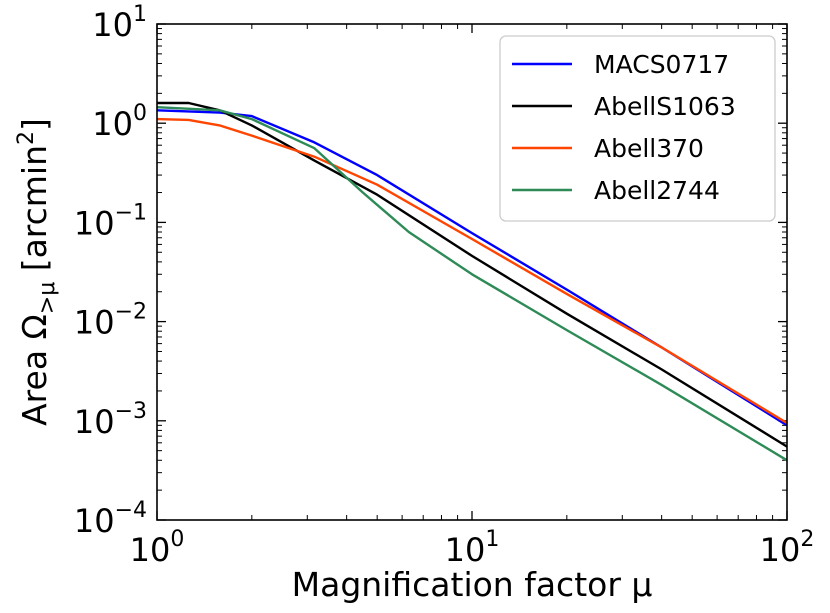 This screenshot has width=830, height=613. What do you see at coordinates (624, 127) in the screenshot?
I see `legend-items: MACS0717 AbellS1063 Abell370 Abell2744` at bounding box center [624, 127].